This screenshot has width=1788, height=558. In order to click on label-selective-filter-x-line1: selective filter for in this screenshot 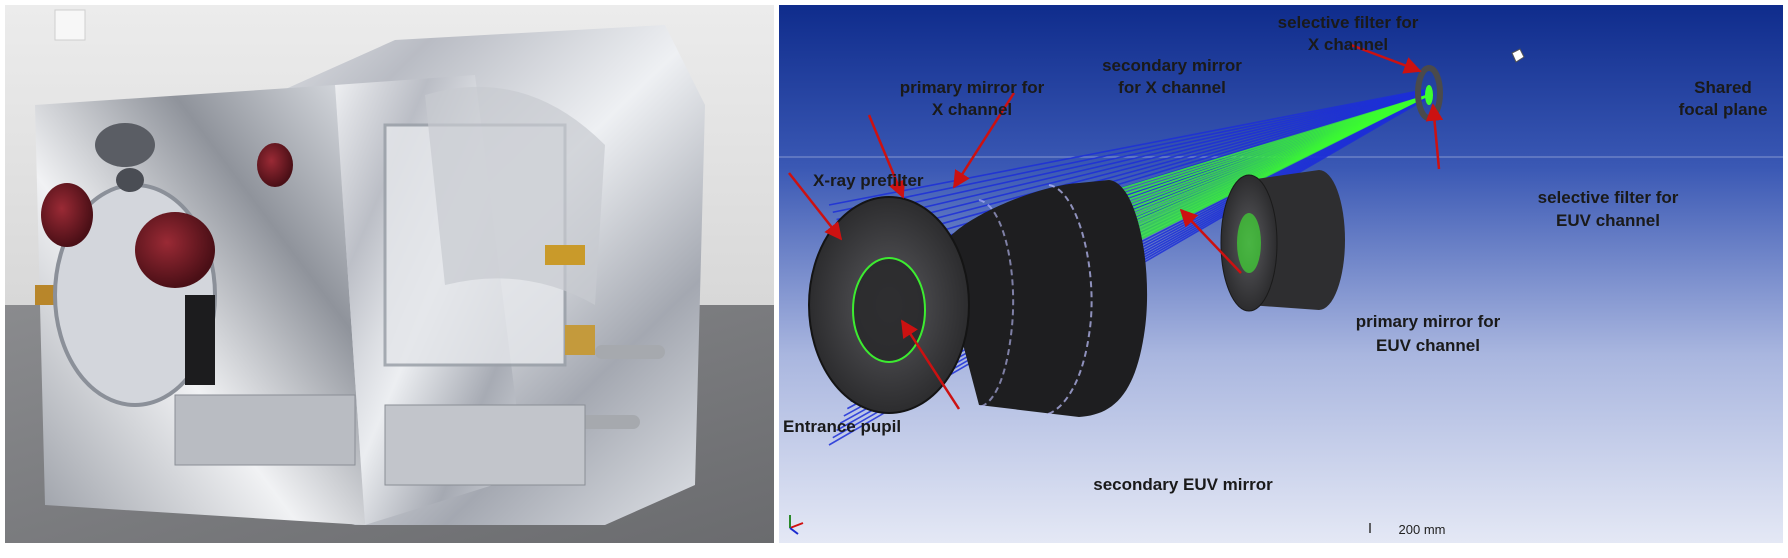, I will do `click(1348, 22)`.